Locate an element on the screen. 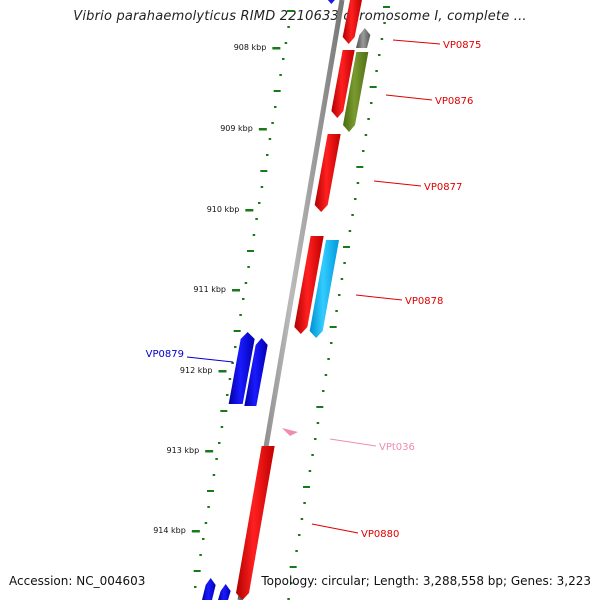  accession-text: Accession: NC_004603 is located at coordinates (77, 581).